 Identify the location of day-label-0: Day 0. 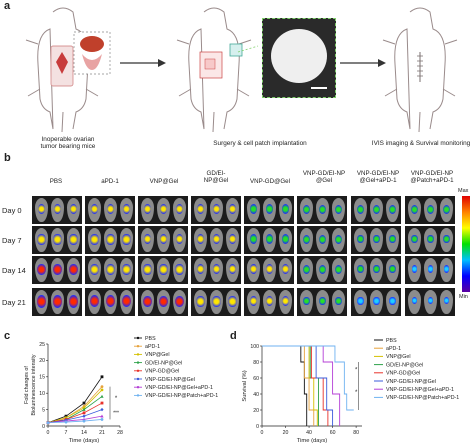
(12, 210).